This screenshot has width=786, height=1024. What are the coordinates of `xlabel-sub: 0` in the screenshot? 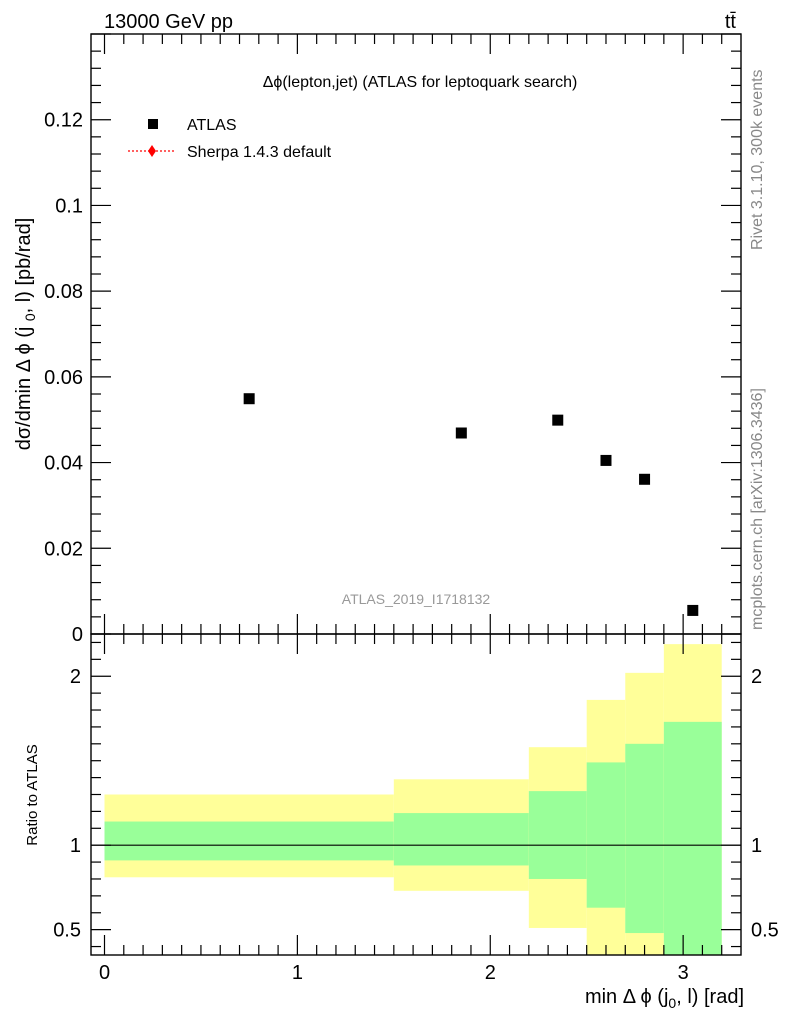 It's located at (672, 1003).